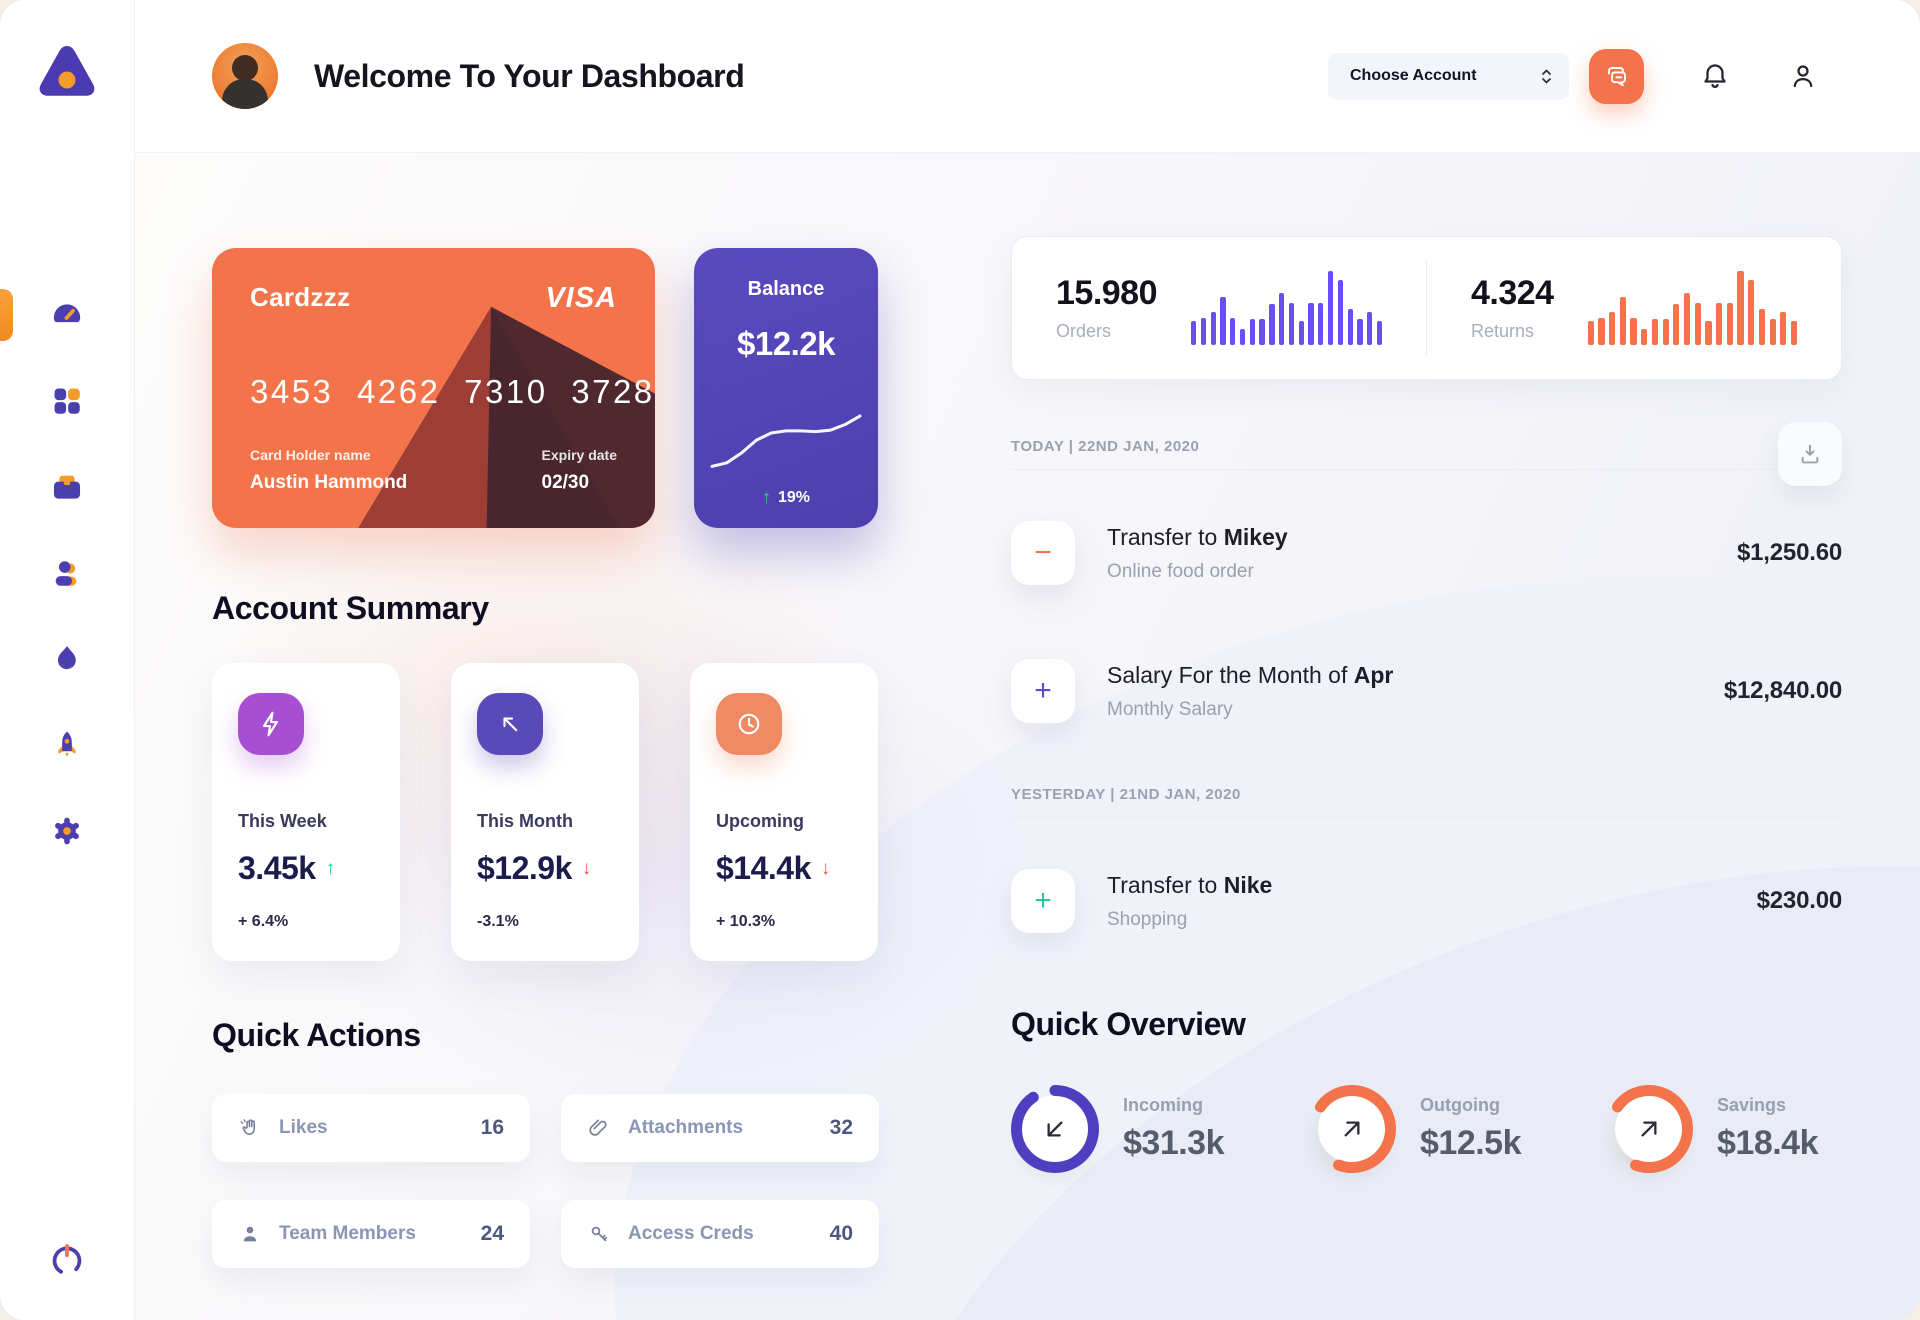 This screenshot has width=1920, height=1320. I want to click on notifications-button, so click(1715, 76).